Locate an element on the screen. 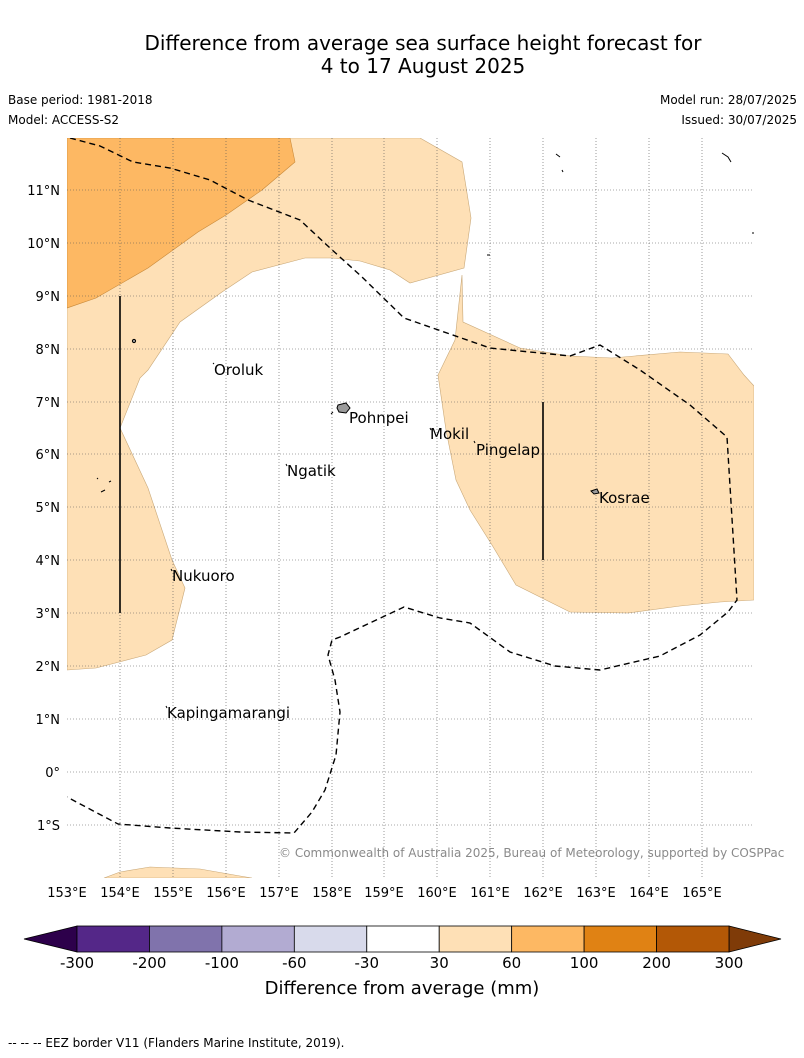  lon-label: 153°E is located at coordinates (67, 893).